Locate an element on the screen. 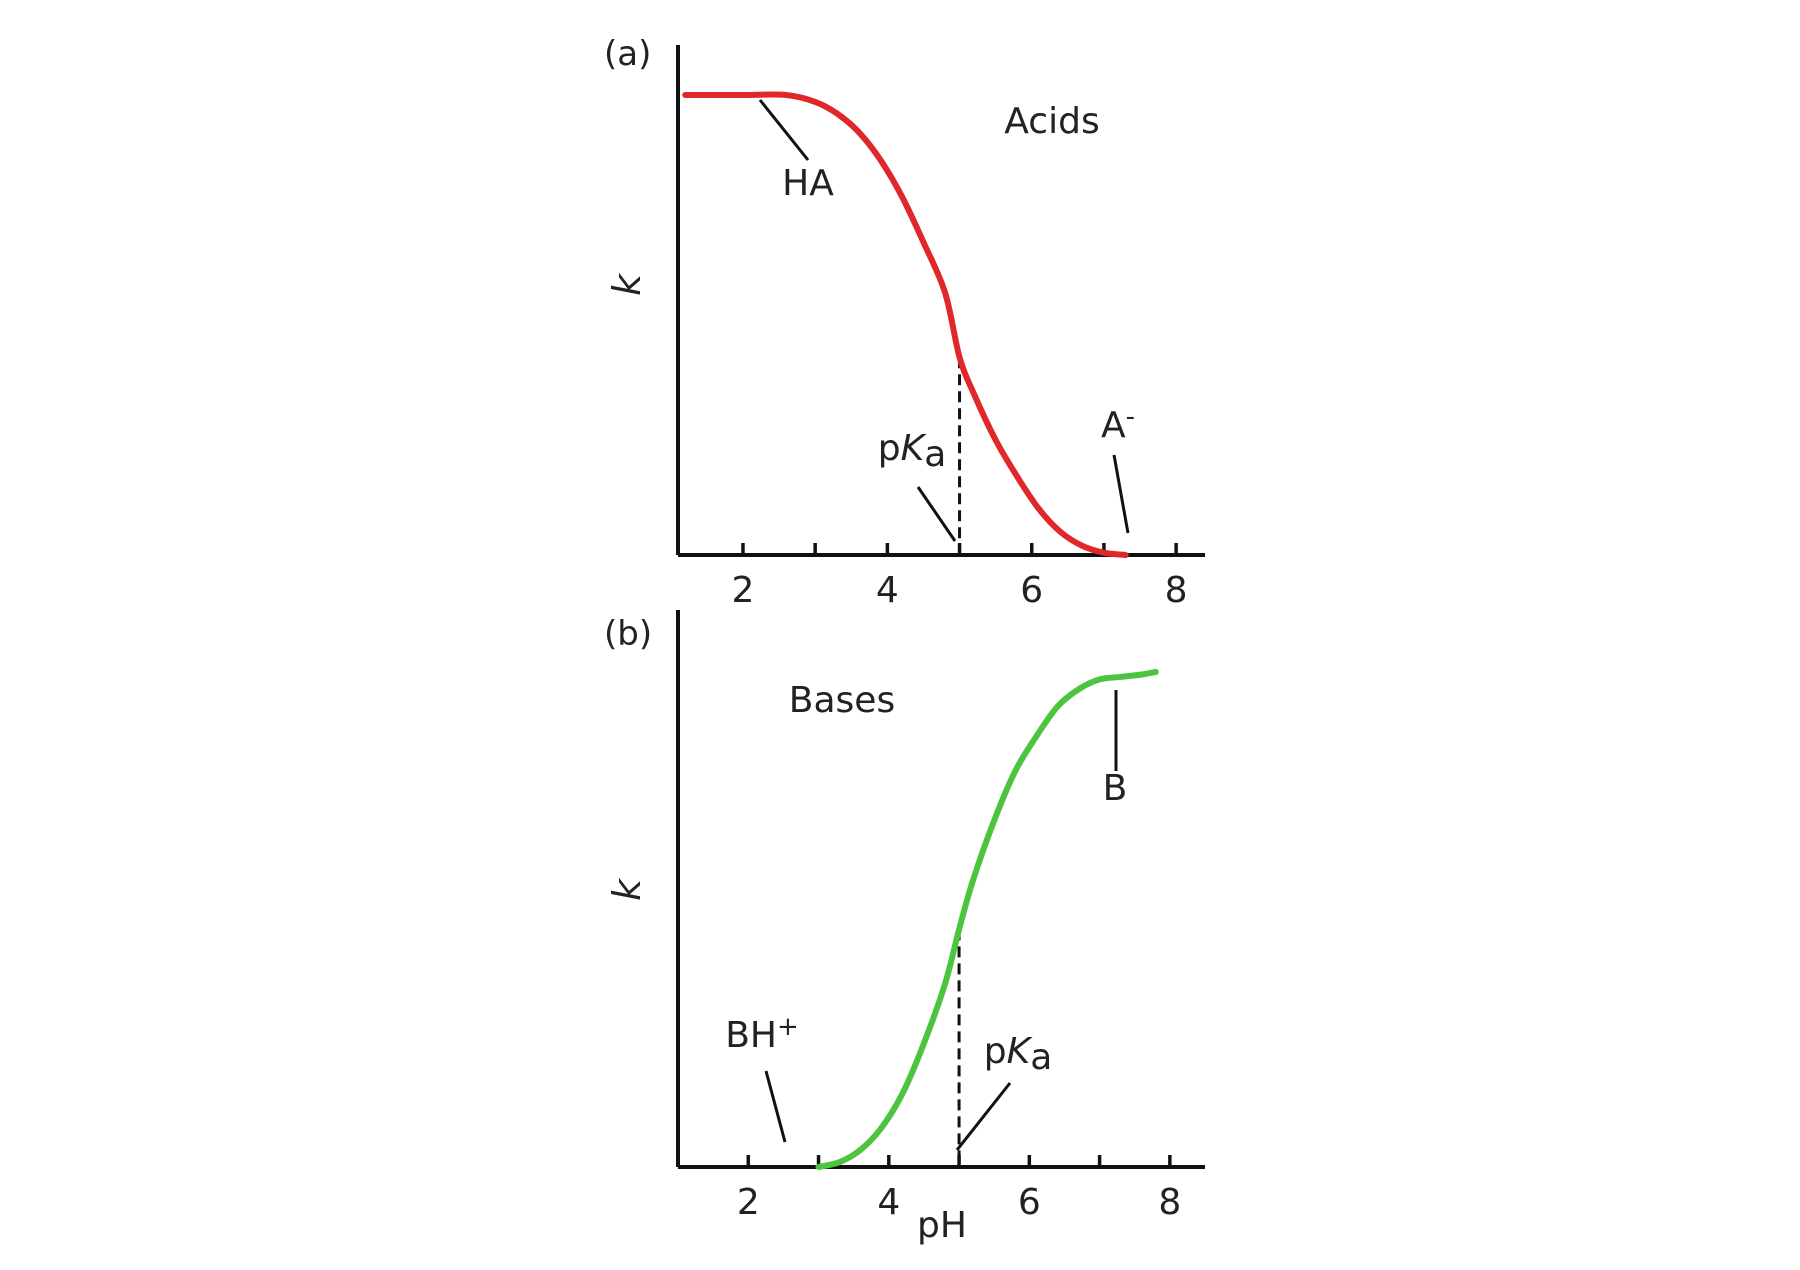 This screenshot has height=1270, width=1800. species-label: A- is located at coordinates (1118, 424).